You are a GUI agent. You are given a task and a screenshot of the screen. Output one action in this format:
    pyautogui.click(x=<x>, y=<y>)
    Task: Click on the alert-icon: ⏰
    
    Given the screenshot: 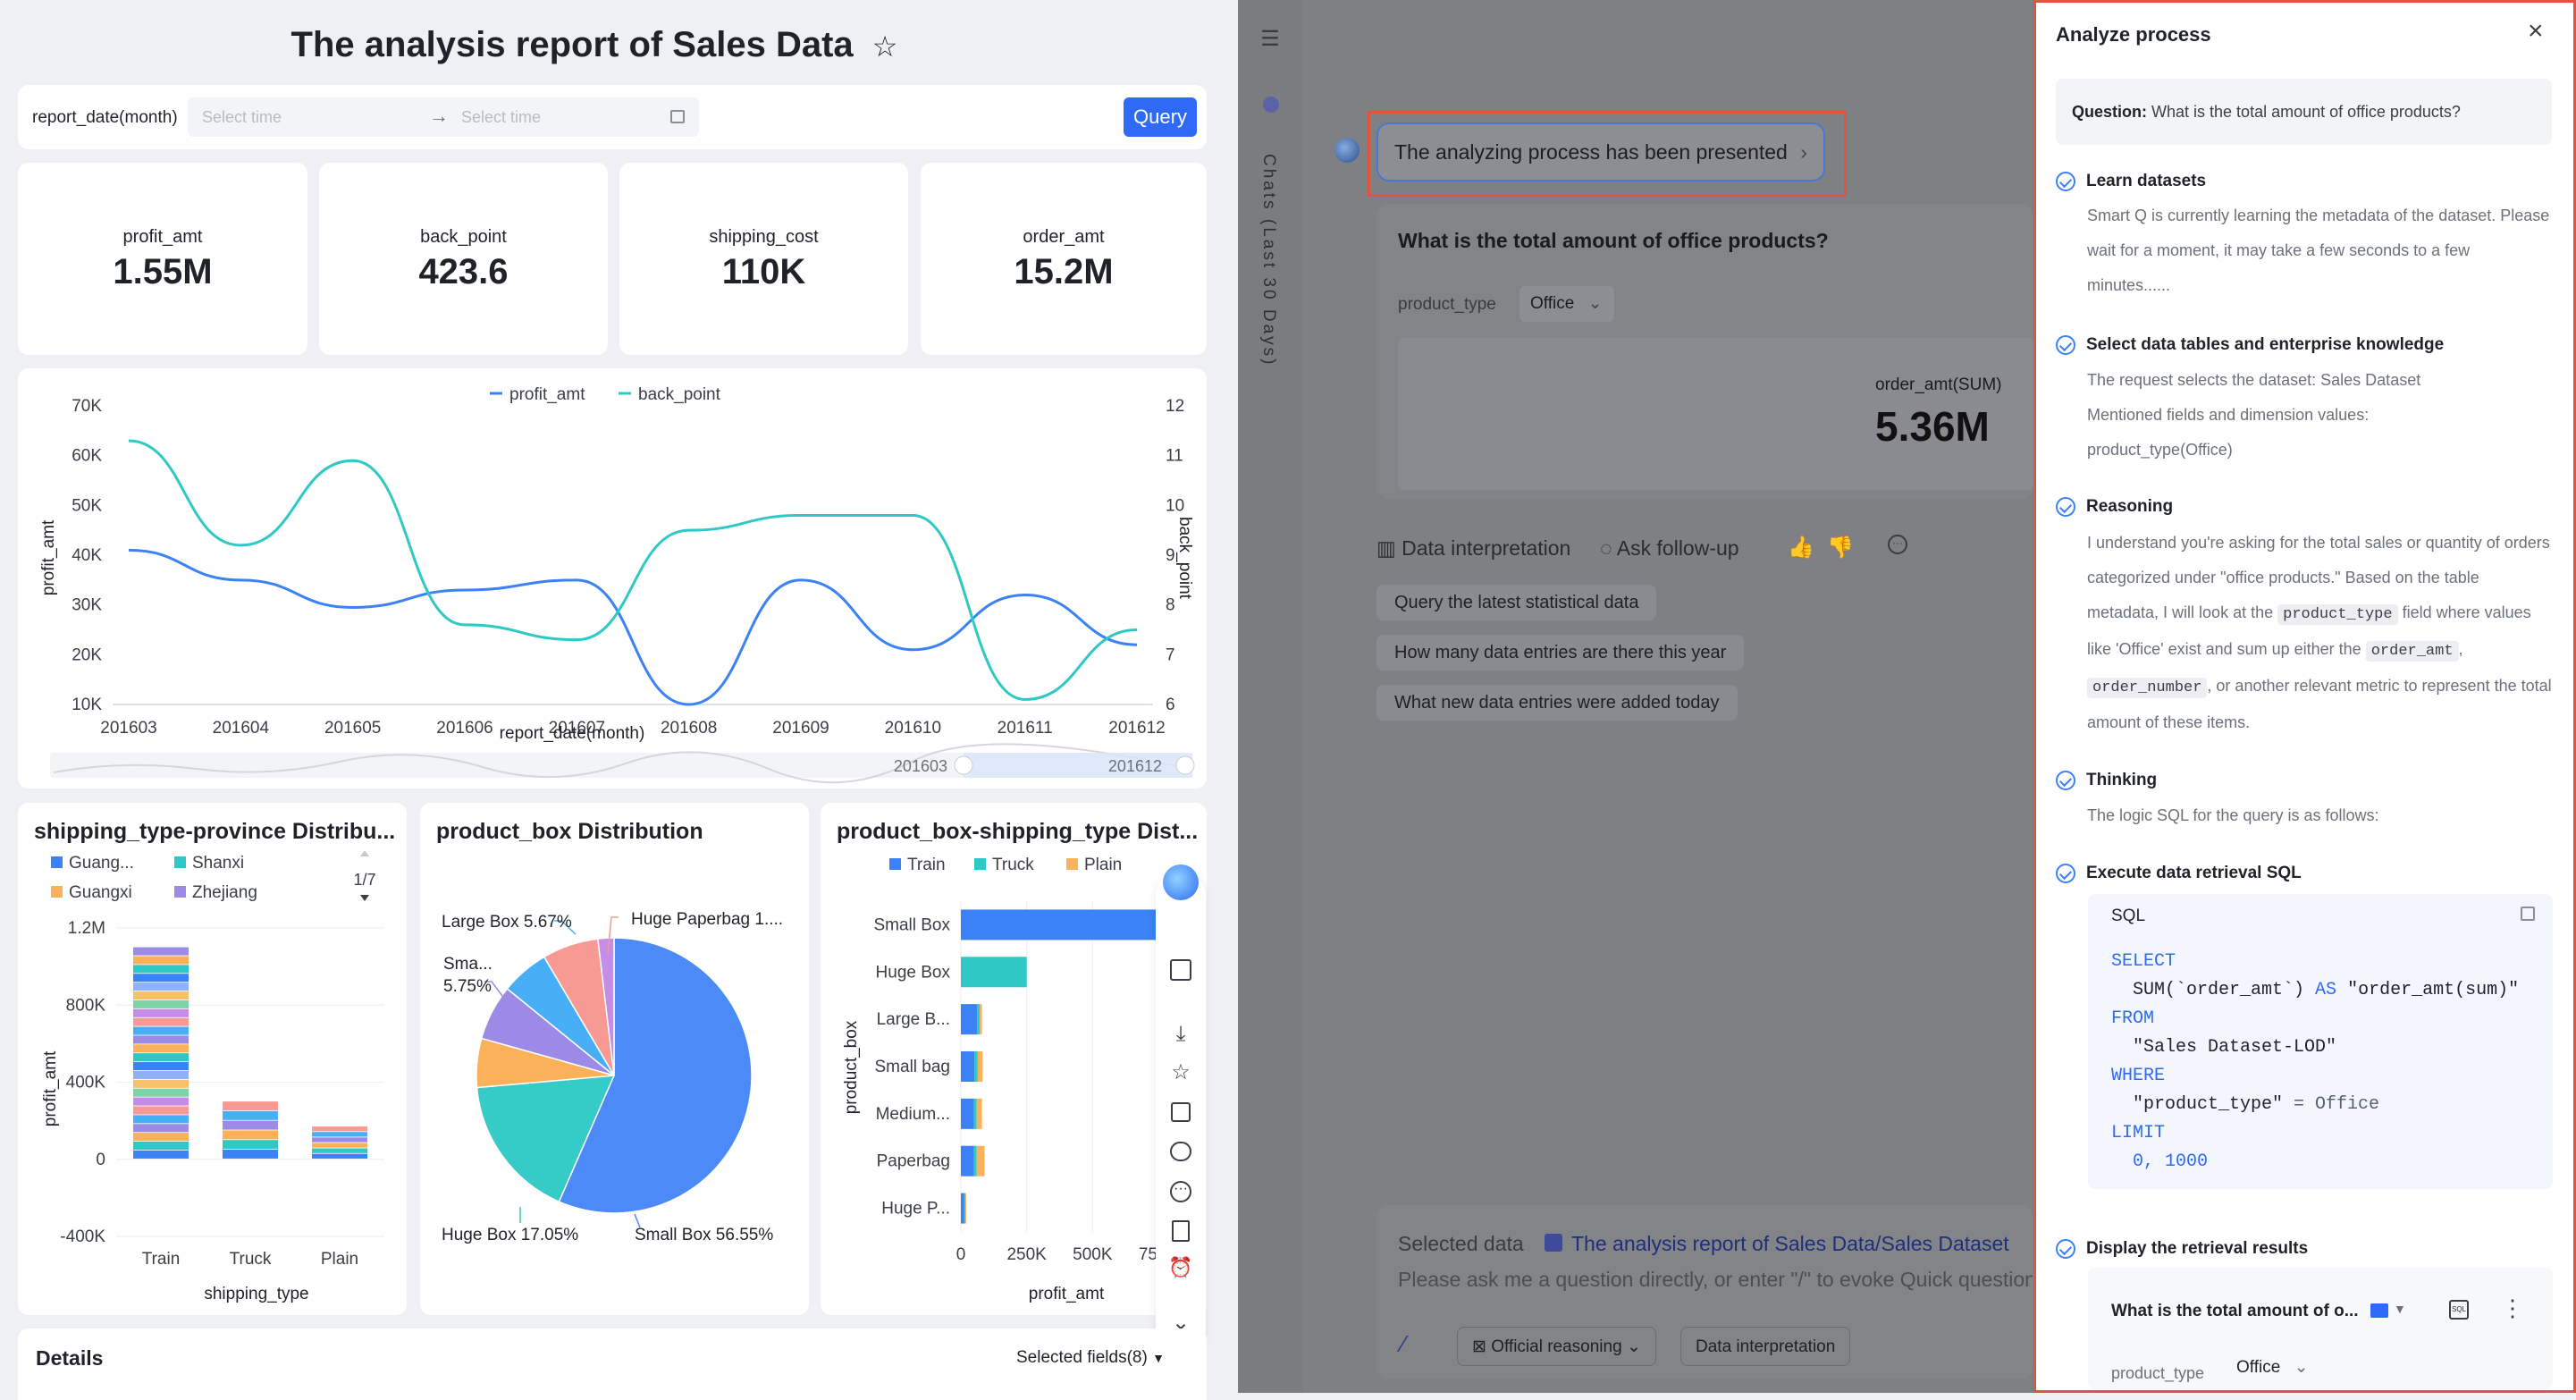 What is the action you would take?
    pyautogui.click(x=1180, y=1267)
    